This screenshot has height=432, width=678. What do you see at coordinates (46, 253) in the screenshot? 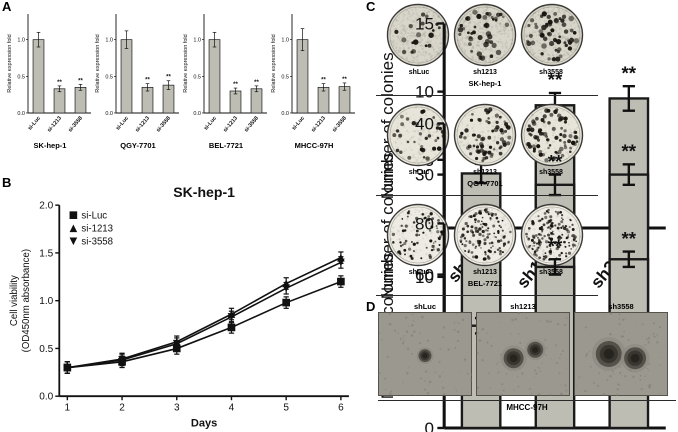
I see `svg-text: 1.5` at bounding box center [46, 253].